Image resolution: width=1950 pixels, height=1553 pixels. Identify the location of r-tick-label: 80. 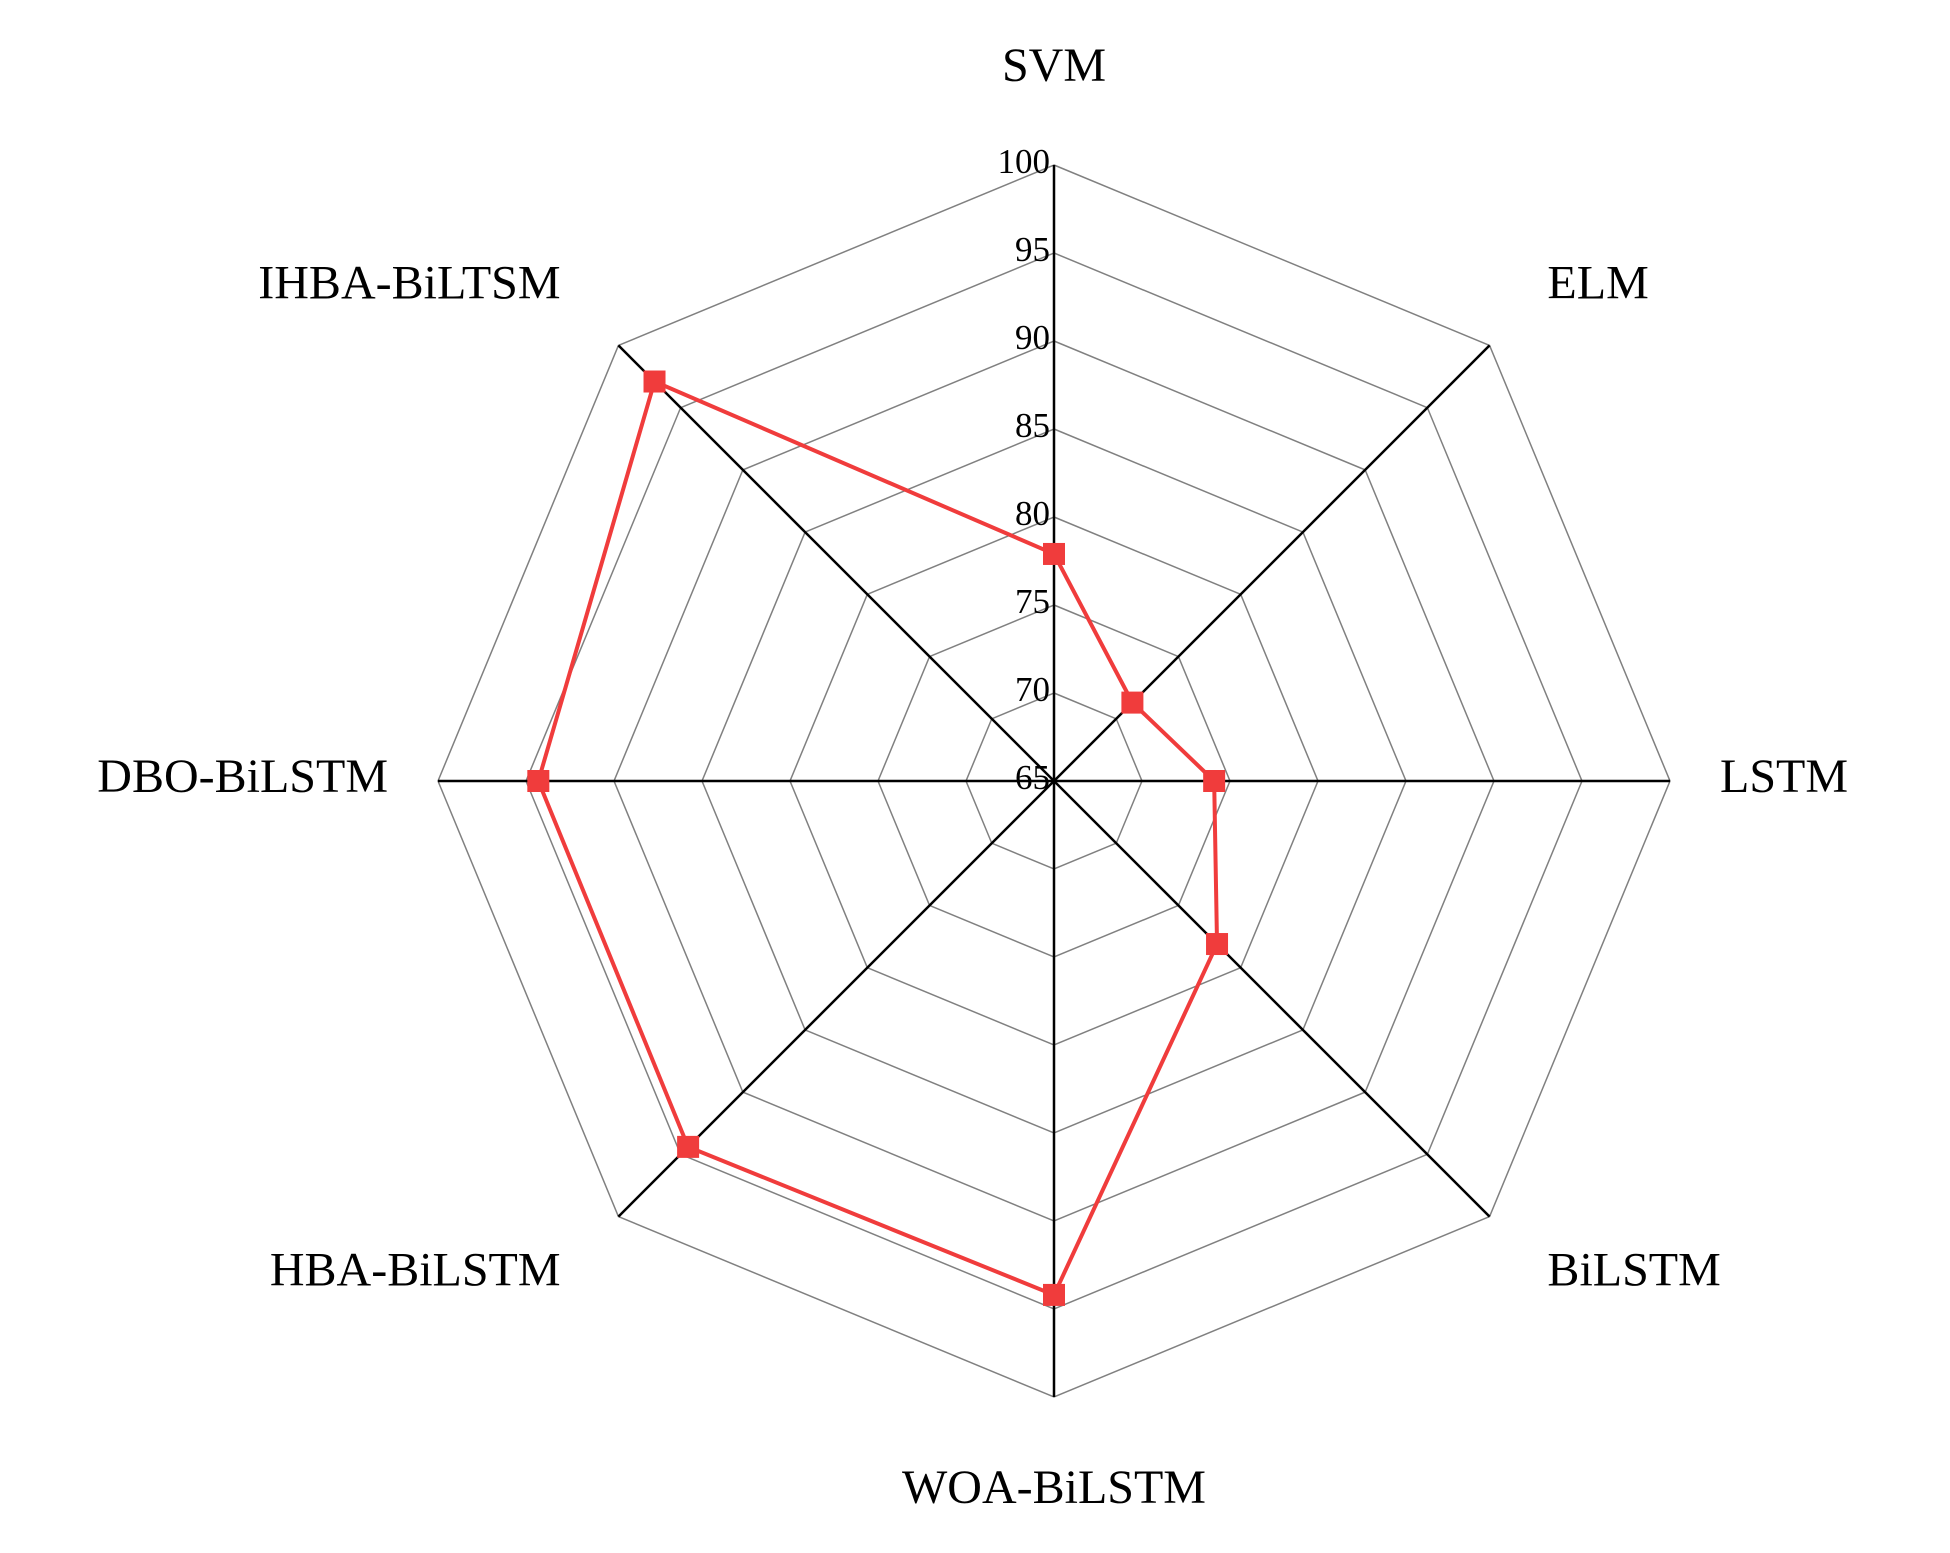
(1032, 513).